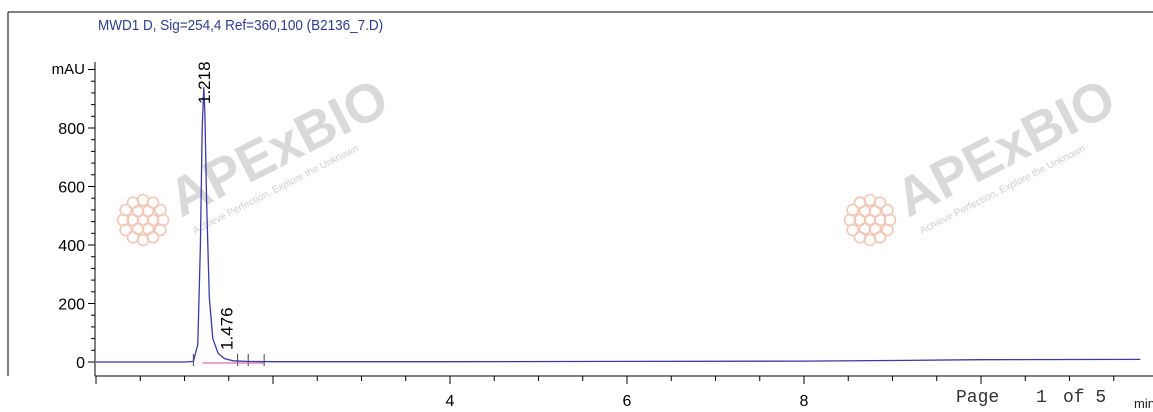 The width and height of the screenshot is (1153, 412). What do you see at coordinates (627, 401) in the screenshot?
I see `x-tick-label: 6` at bounding box center [627, 401].